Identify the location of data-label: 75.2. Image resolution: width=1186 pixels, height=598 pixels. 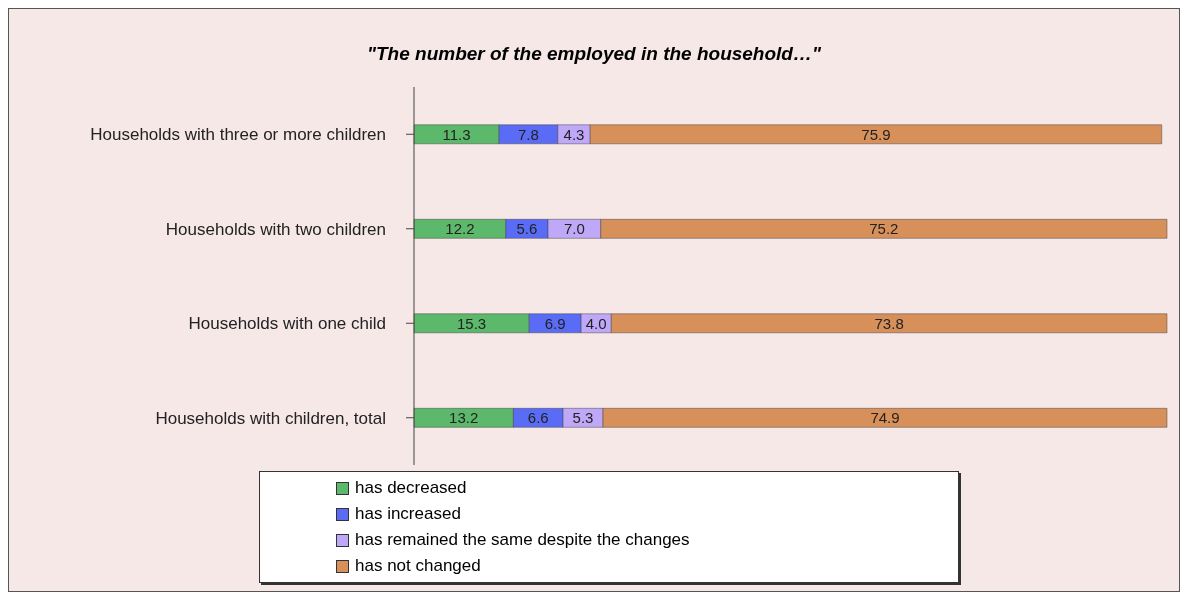
(884, 229).